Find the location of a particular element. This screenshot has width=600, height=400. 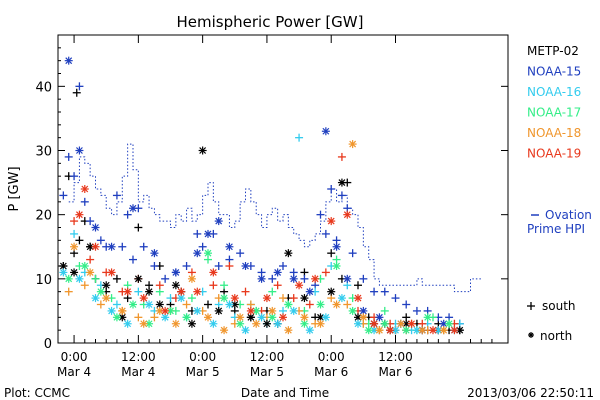

legend-north-label: north is located at coordinates (556, 336).